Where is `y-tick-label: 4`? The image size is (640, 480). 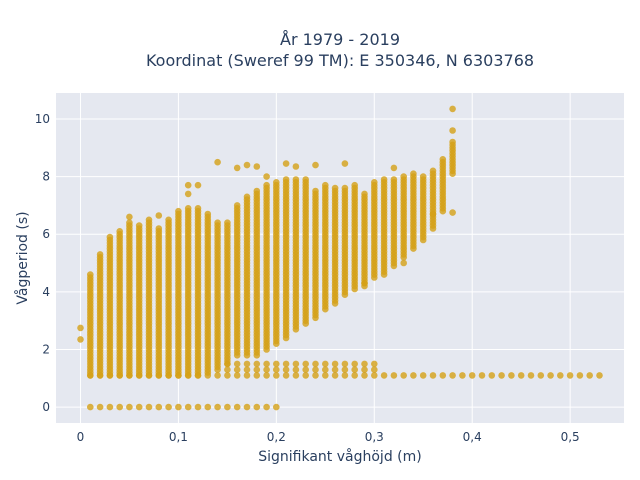
y-tick-label: 4 is located at coordinates (46, 292).